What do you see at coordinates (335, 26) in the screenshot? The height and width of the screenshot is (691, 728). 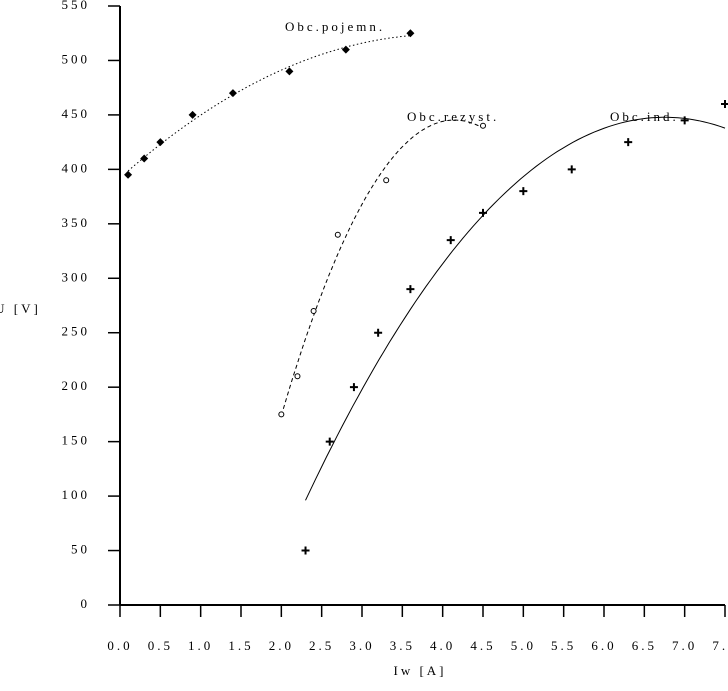 I see `series-label: Obc.pojemn.` at bounding box center [335, 26].